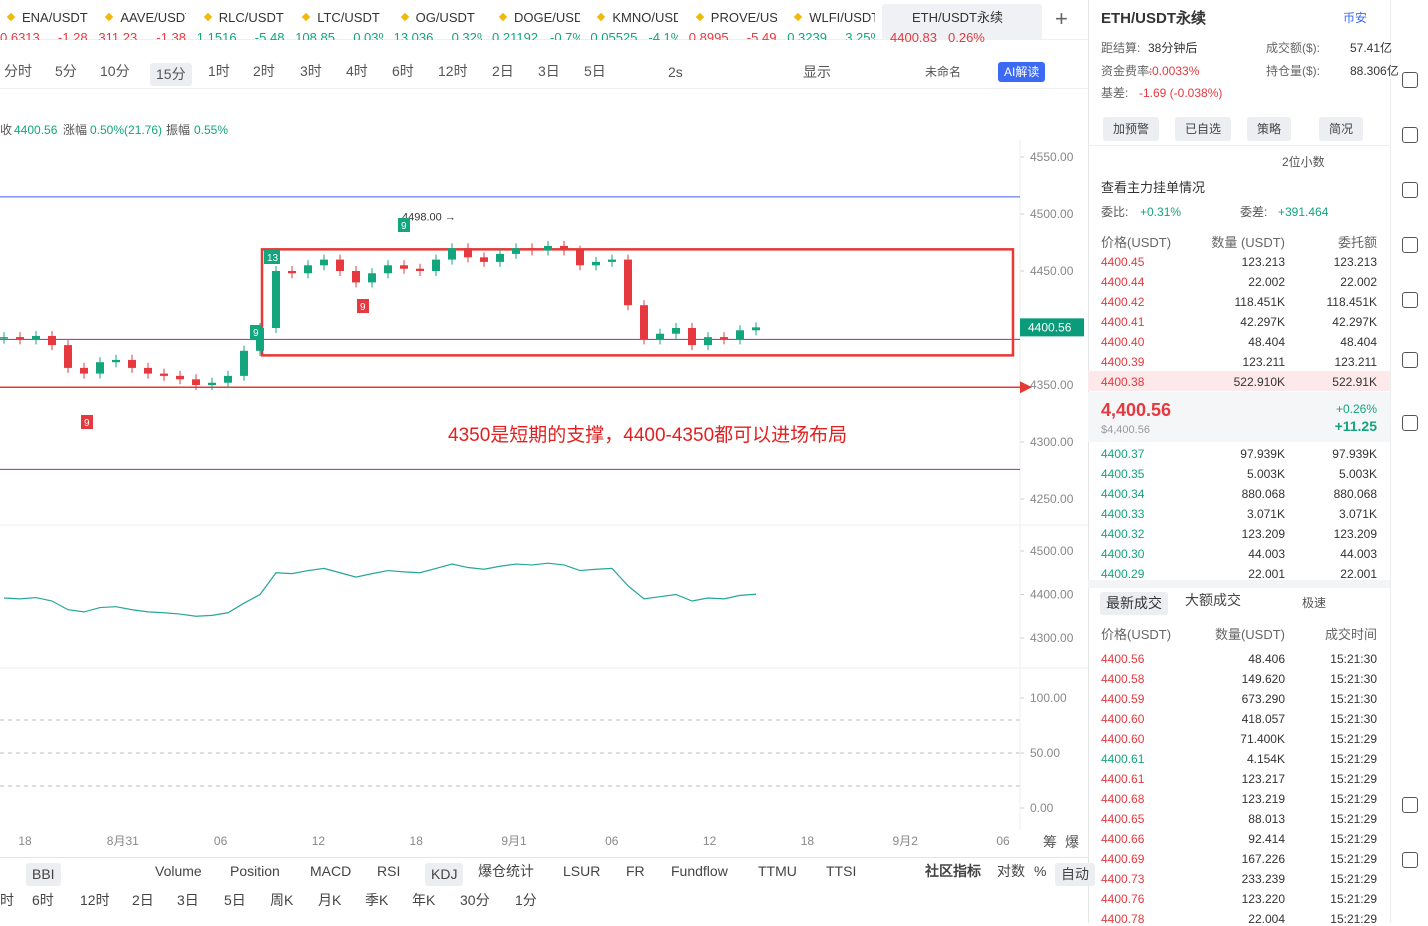  I want to click on timeframe: 5分, so click(66, 71).